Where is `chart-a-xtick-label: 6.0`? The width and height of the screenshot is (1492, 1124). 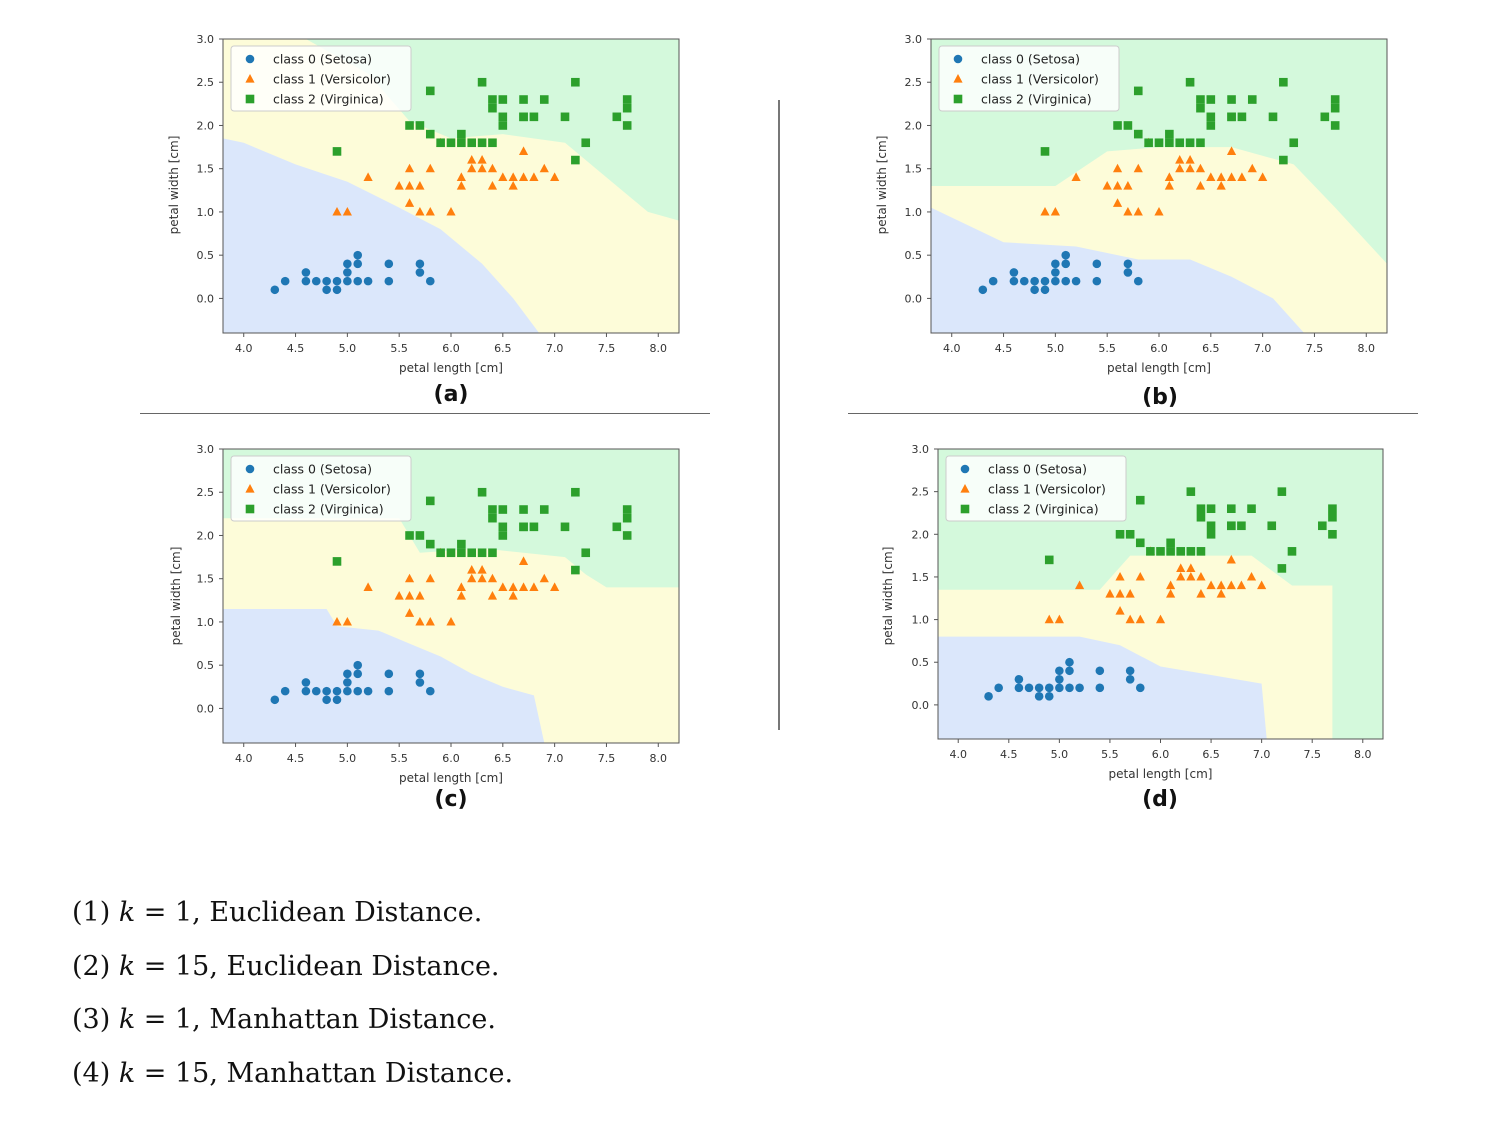
chart-a-xtick-label: 6.0 is located at coordinates (451, 348).